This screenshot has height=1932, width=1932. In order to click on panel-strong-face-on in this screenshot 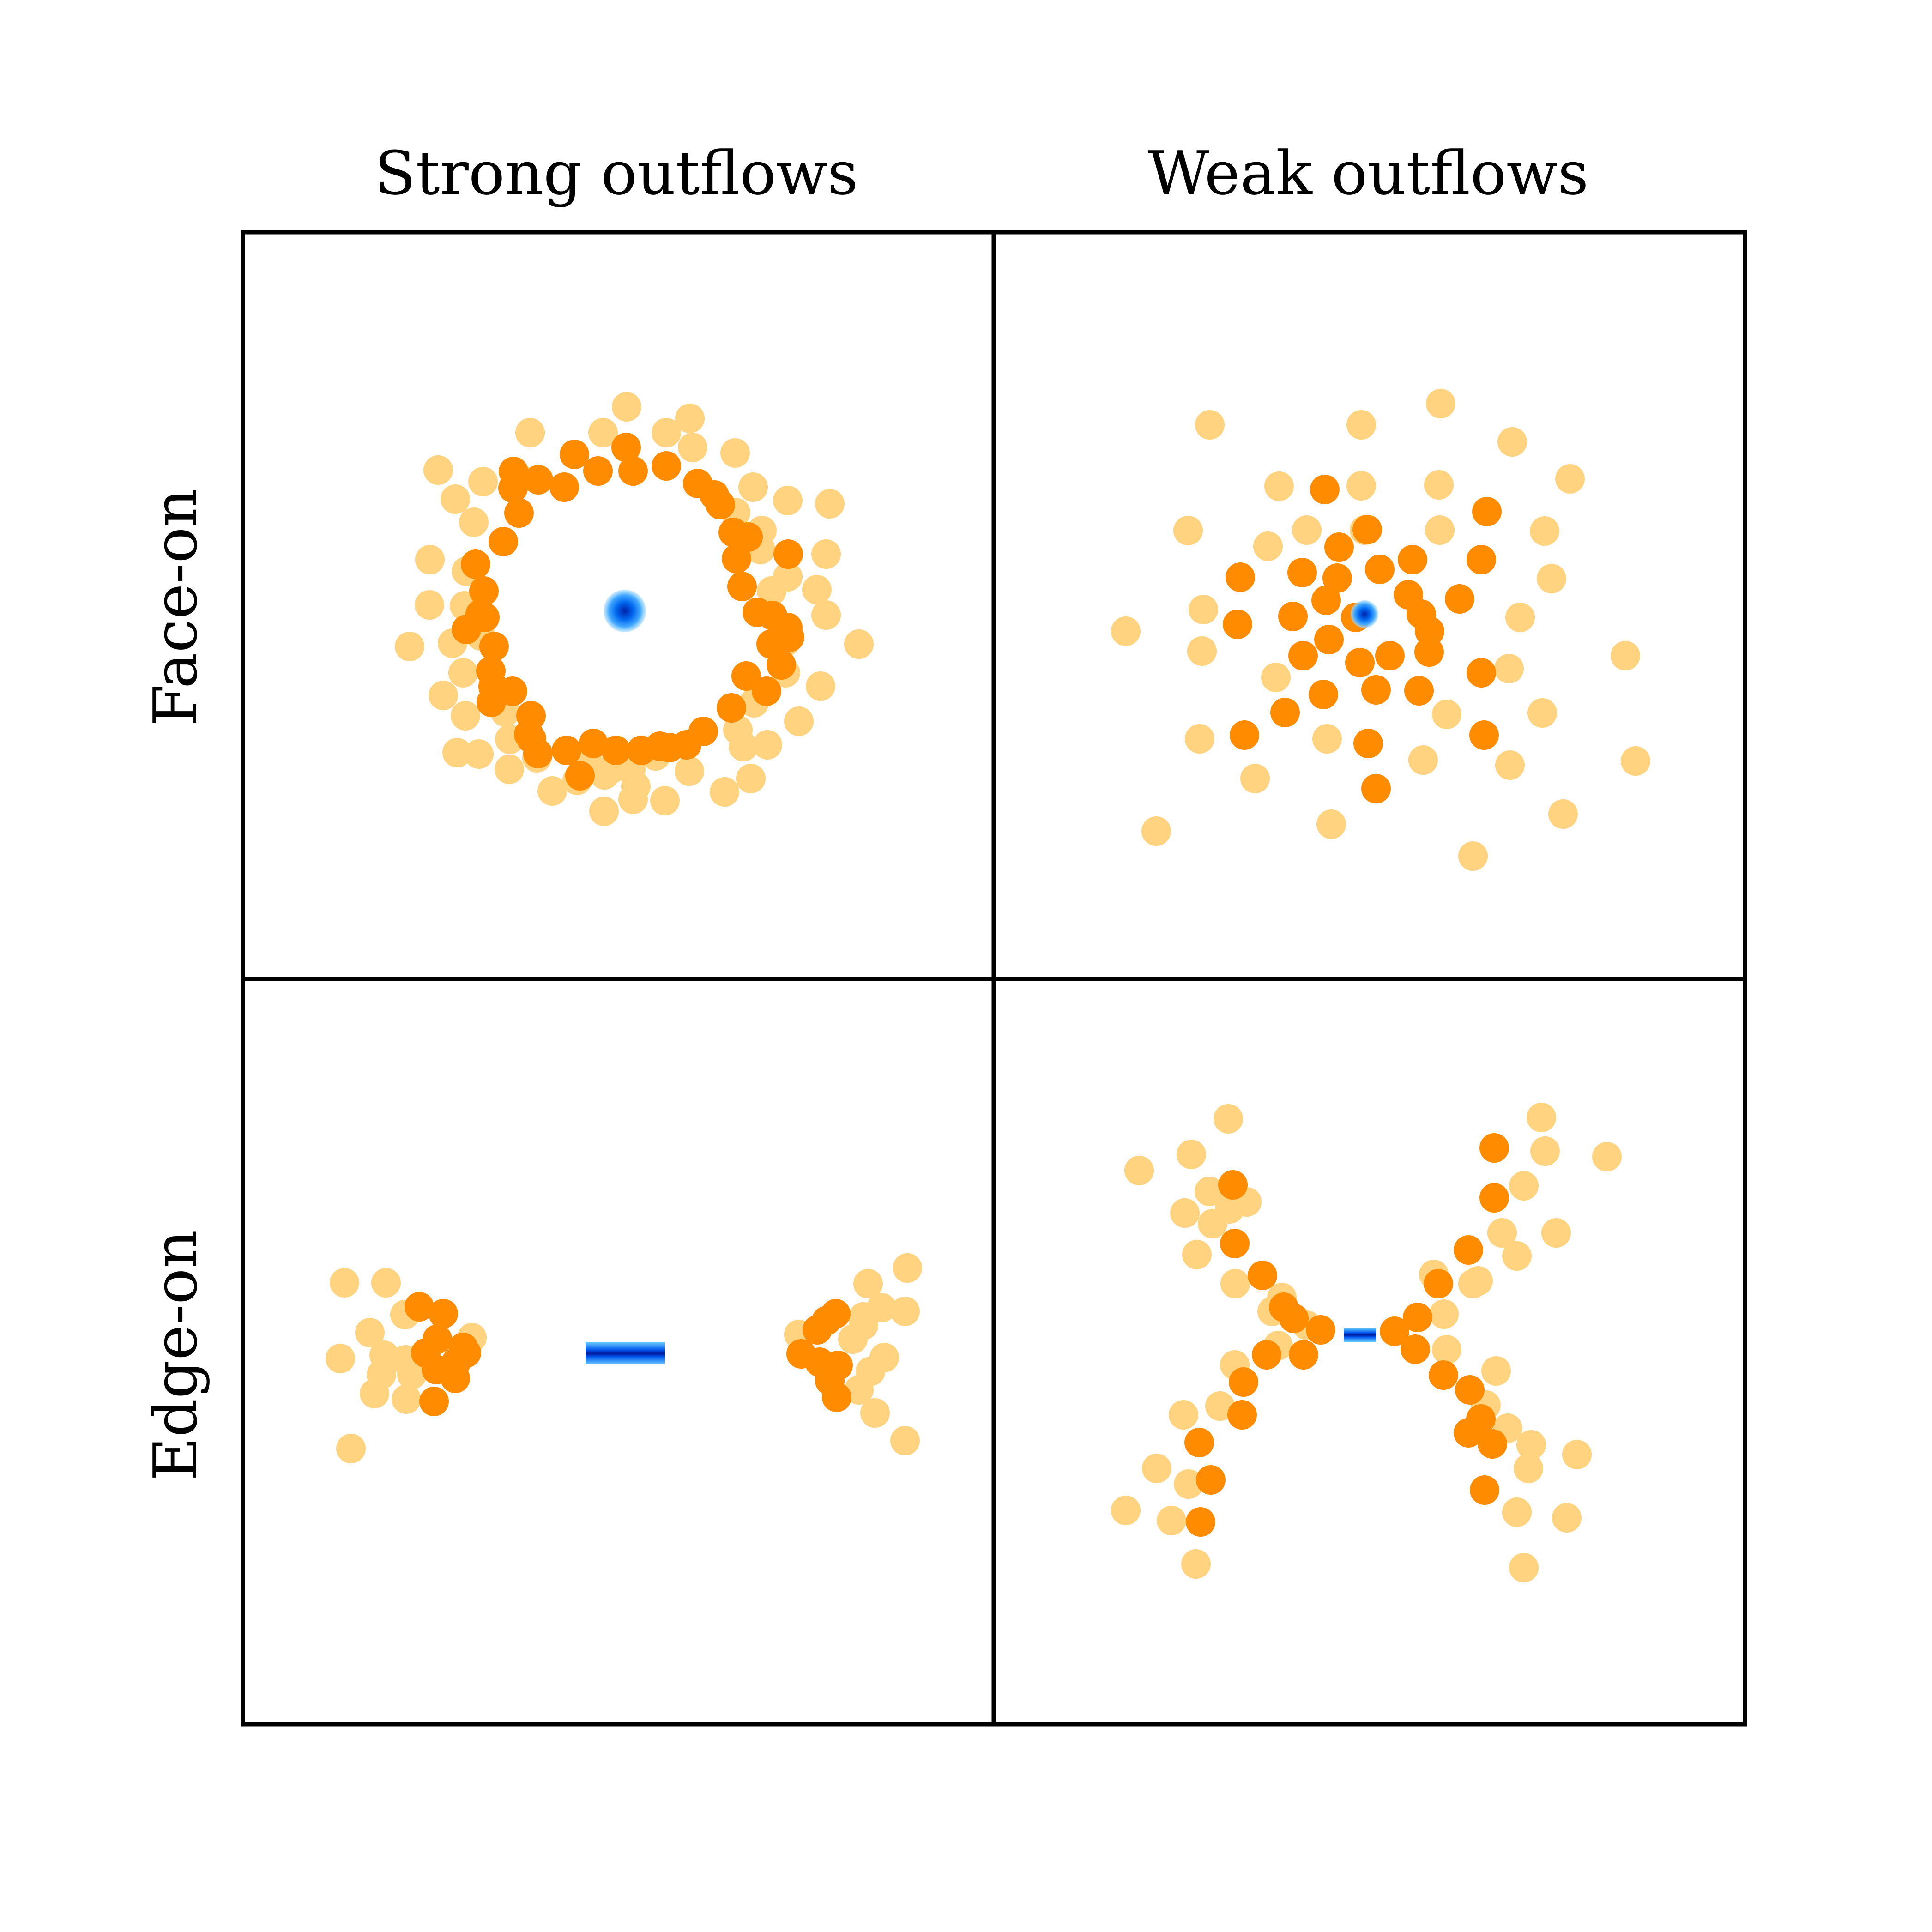, I will do `click(634, 609)`.